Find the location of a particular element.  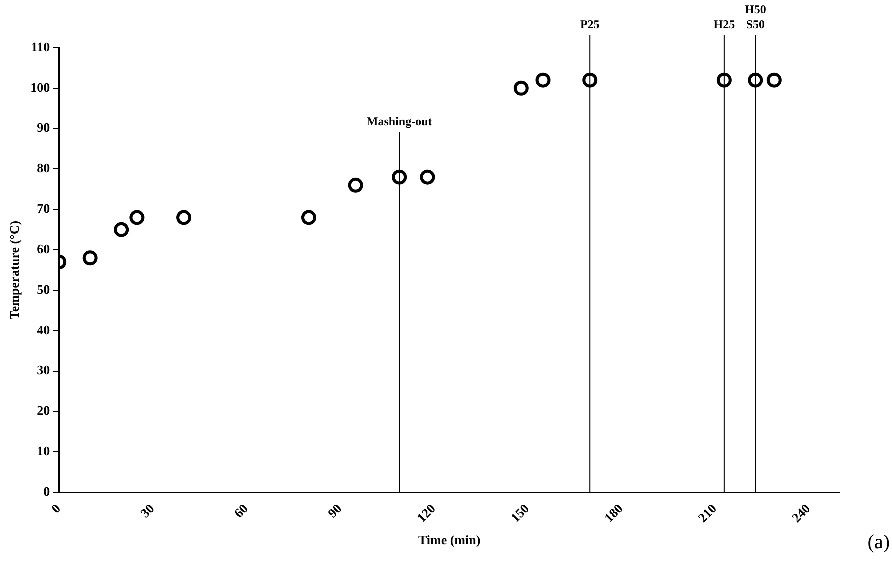

x-tick-label: 180 is located at coordinates (613, 513).